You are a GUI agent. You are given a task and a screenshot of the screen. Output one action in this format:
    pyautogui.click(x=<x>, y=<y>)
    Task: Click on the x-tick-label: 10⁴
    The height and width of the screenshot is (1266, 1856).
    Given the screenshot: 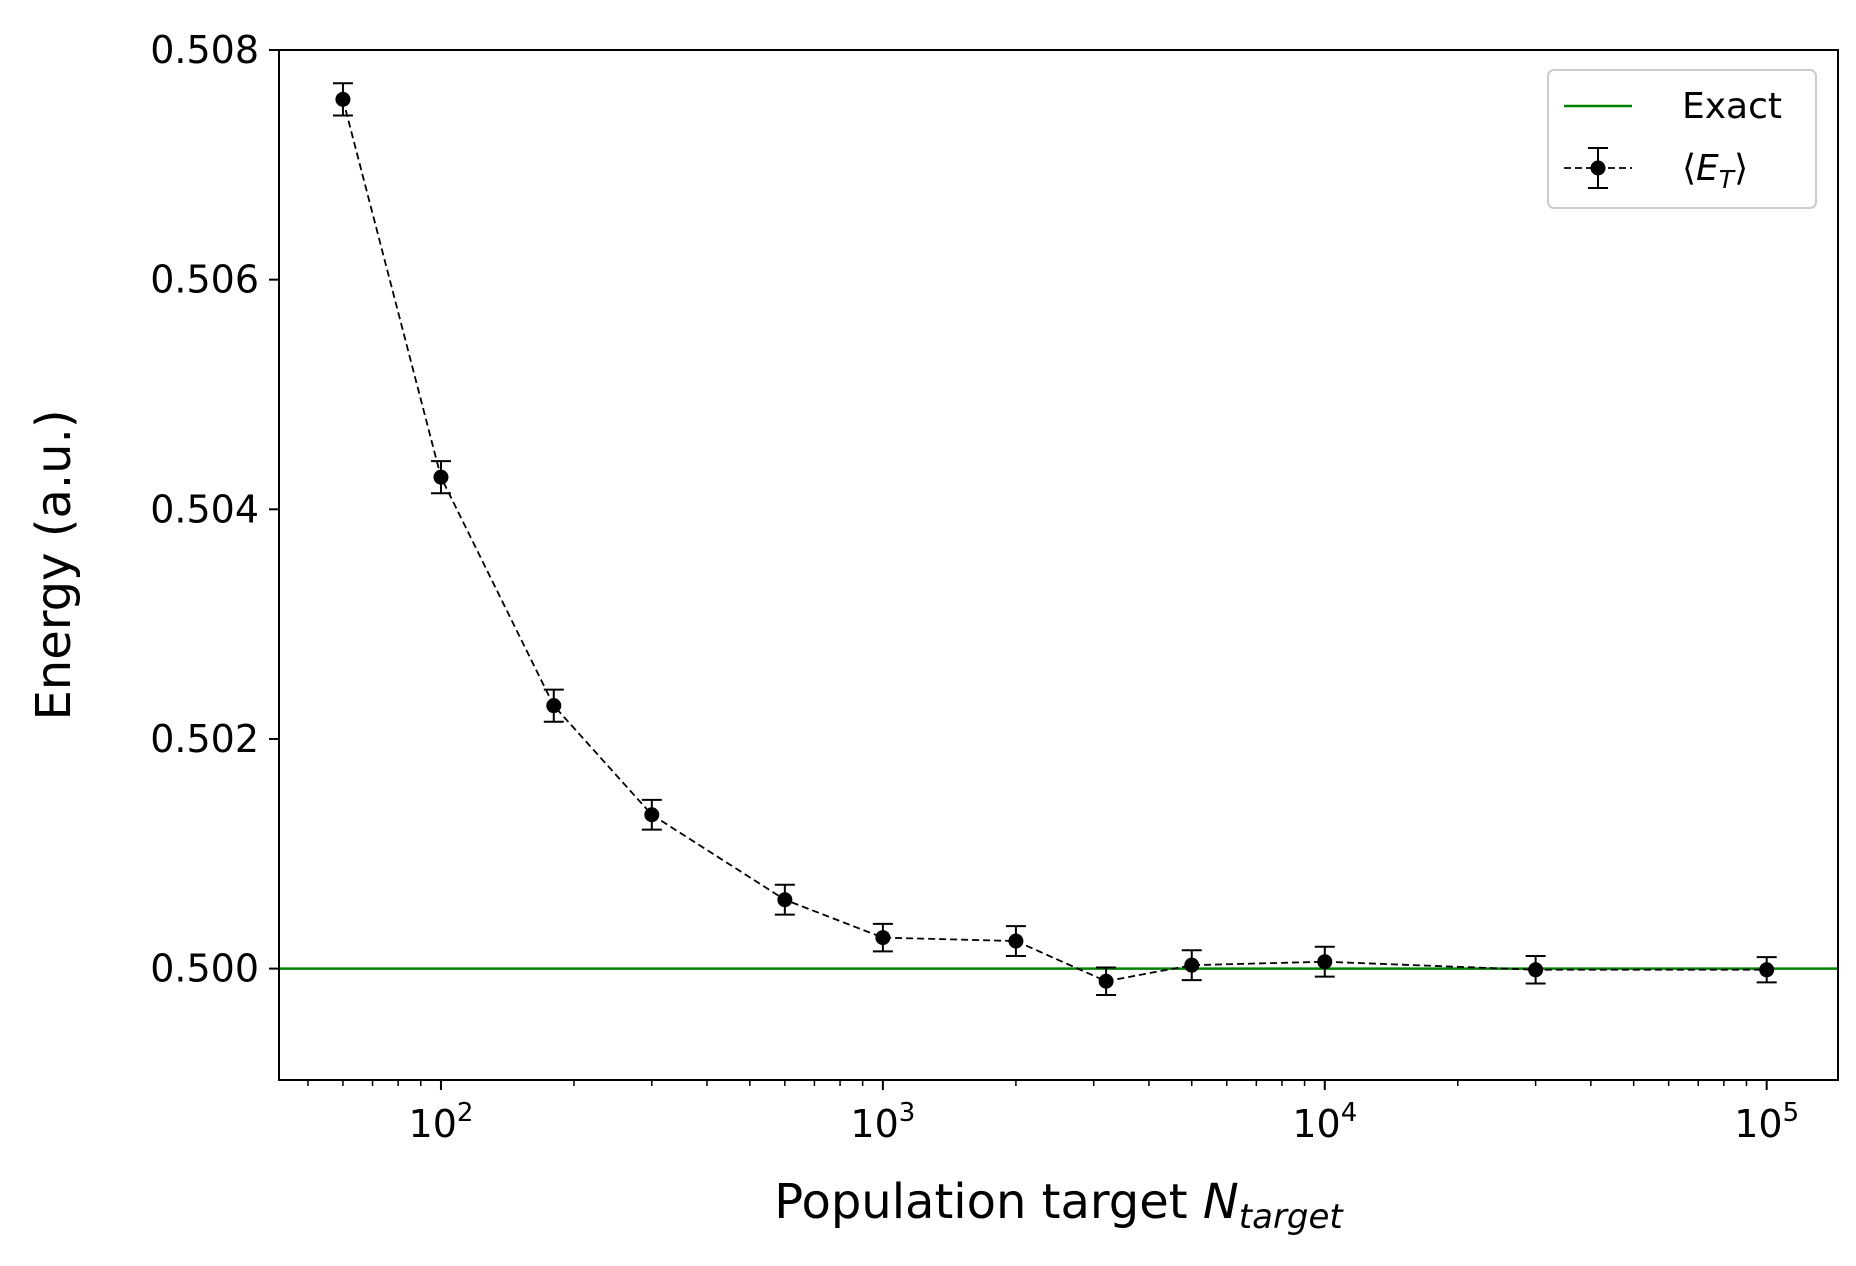 What is the action you would take?
    pyautogui.click(x=1324, y=1122)
    